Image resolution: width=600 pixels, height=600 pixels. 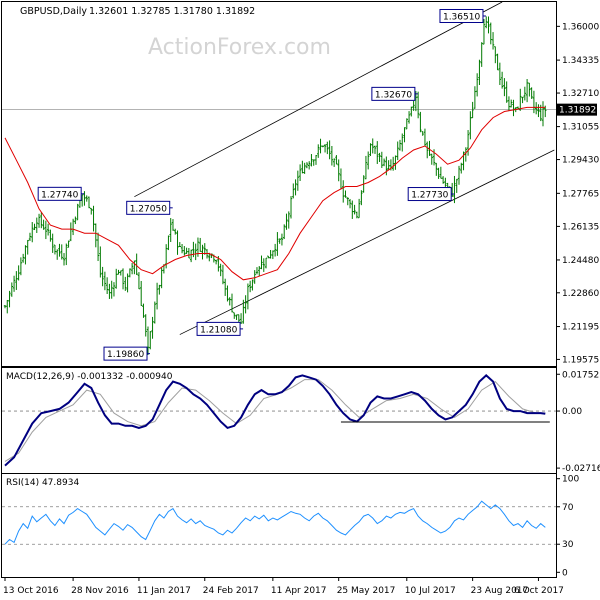 What do you see at coordinates (100, 591) in the screenshot?
I see `x-tick-label: 28 Nov 2016` at bounding box center [100, 591].